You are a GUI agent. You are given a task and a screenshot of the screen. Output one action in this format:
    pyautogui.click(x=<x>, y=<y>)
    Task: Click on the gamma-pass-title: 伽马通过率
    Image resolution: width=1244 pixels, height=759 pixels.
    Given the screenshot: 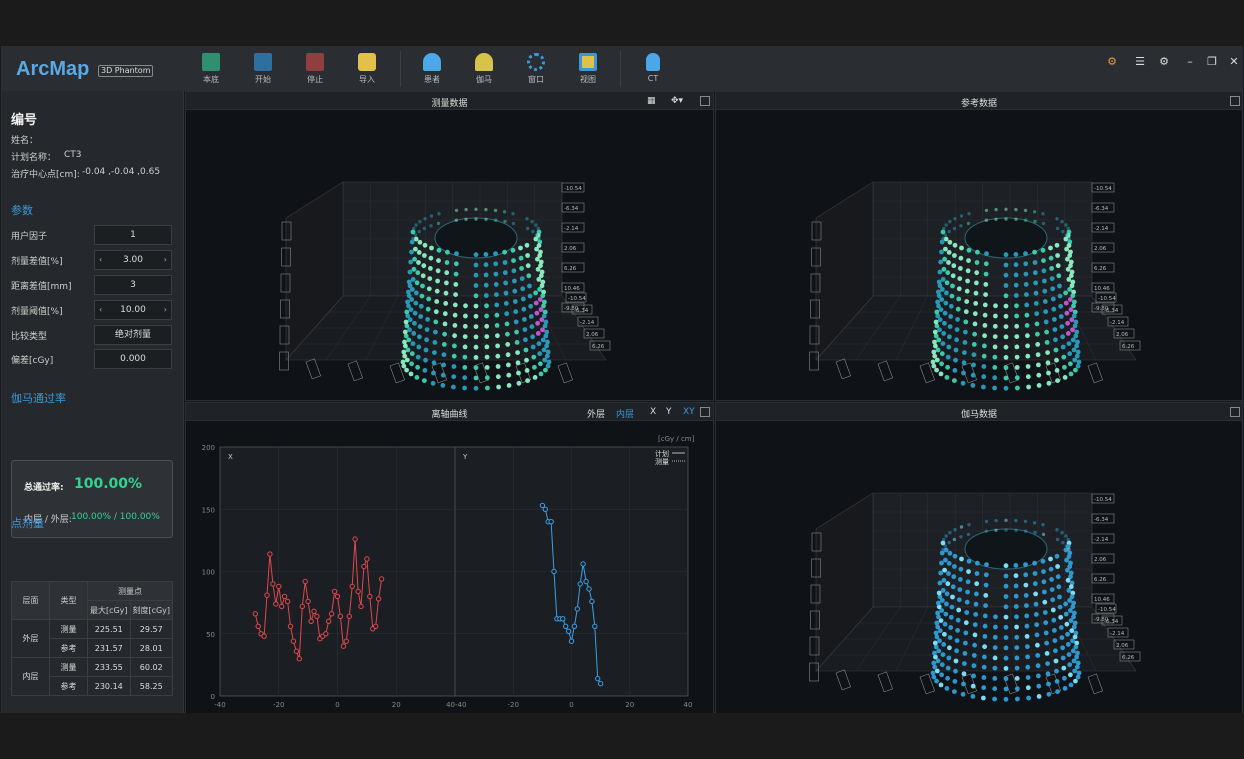 What is the action you would take?
    pyautogui.click(x=38, y=398)
    